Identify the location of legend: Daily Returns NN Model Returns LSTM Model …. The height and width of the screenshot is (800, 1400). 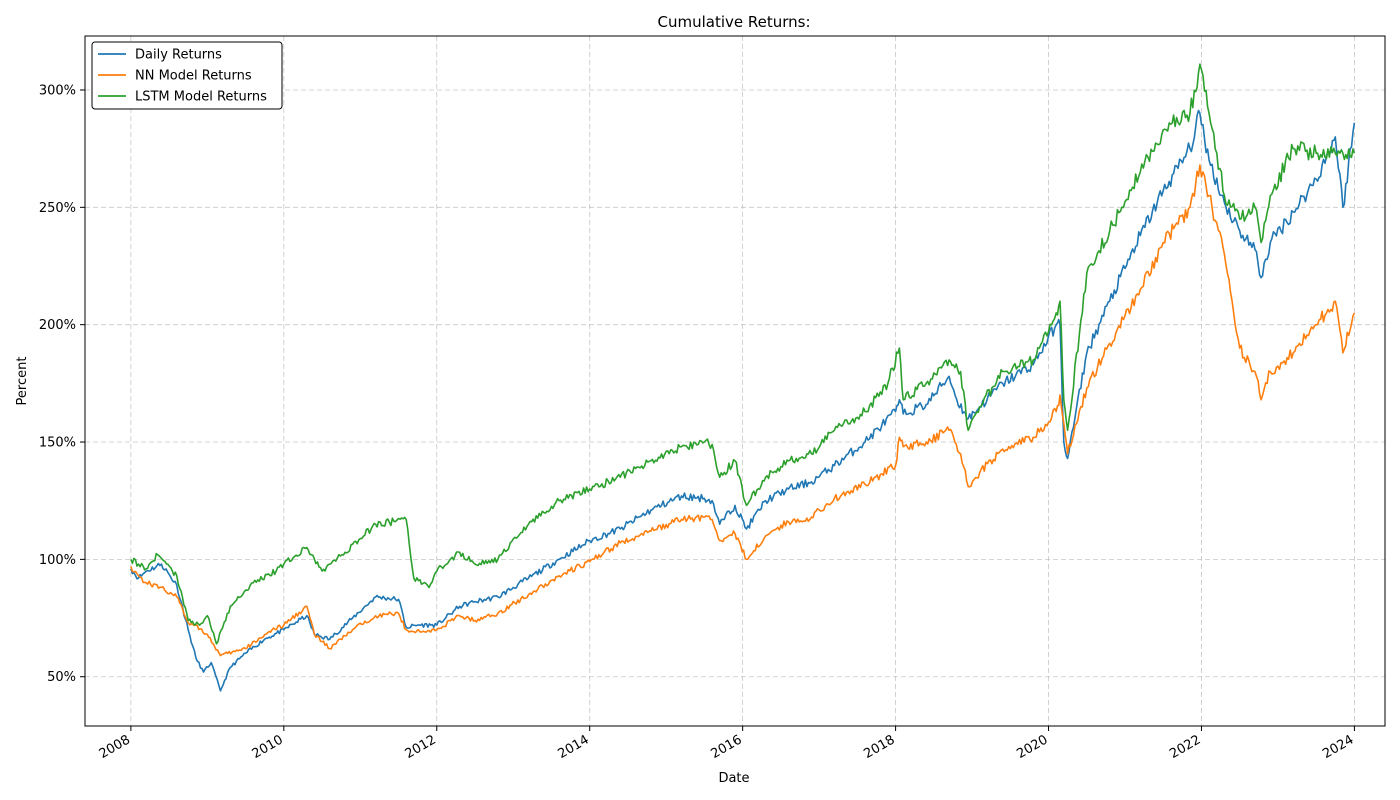
(187, 75).